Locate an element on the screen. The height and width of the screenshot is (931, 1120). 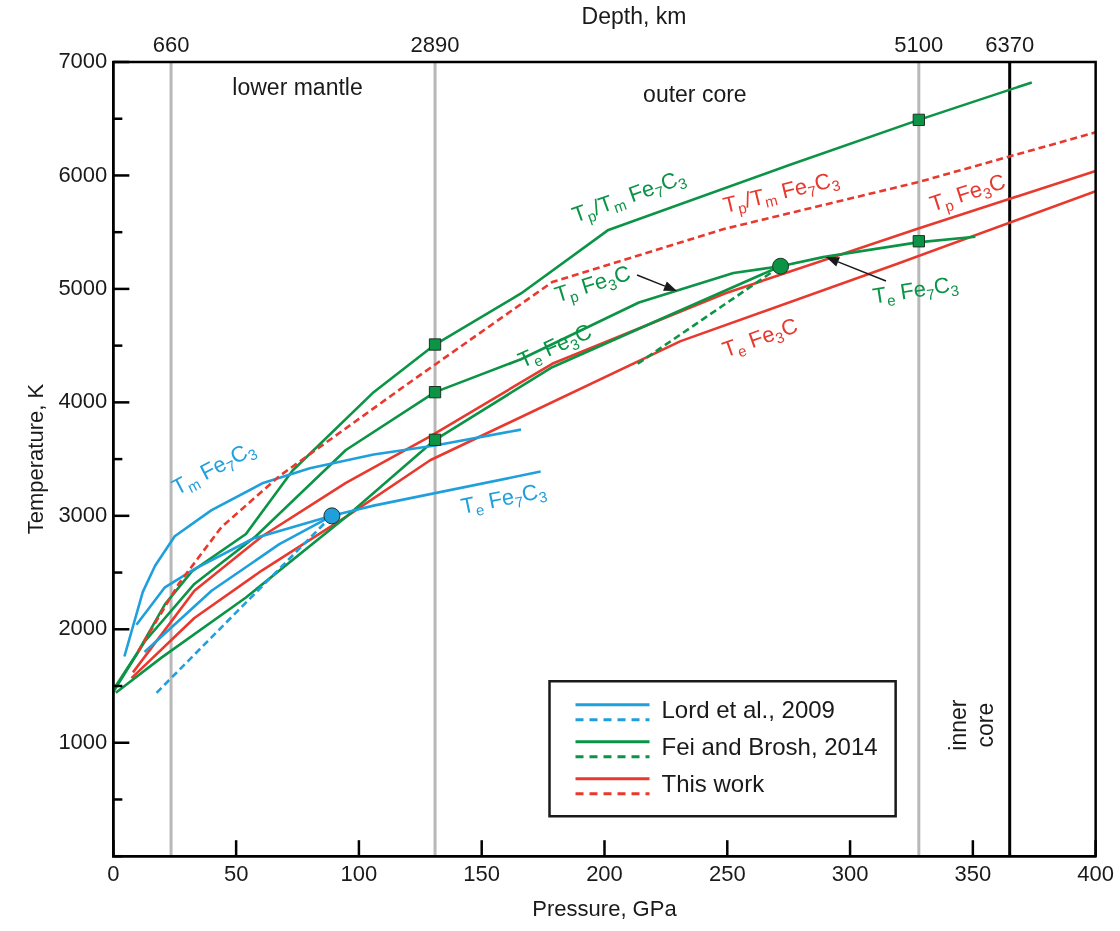
x-tick-label: 200 is located at coordinates (604, 874).